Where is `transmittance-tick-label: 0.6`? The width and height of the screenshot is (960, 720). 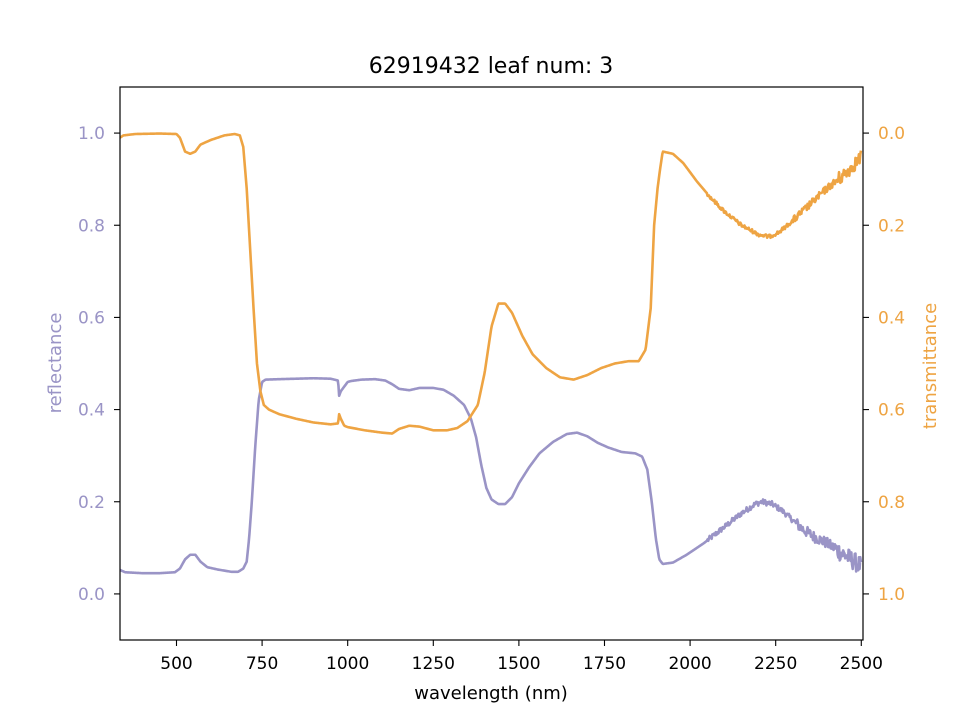 transmittance-tick-label: 0.6 is located at coordinates (891, 411).